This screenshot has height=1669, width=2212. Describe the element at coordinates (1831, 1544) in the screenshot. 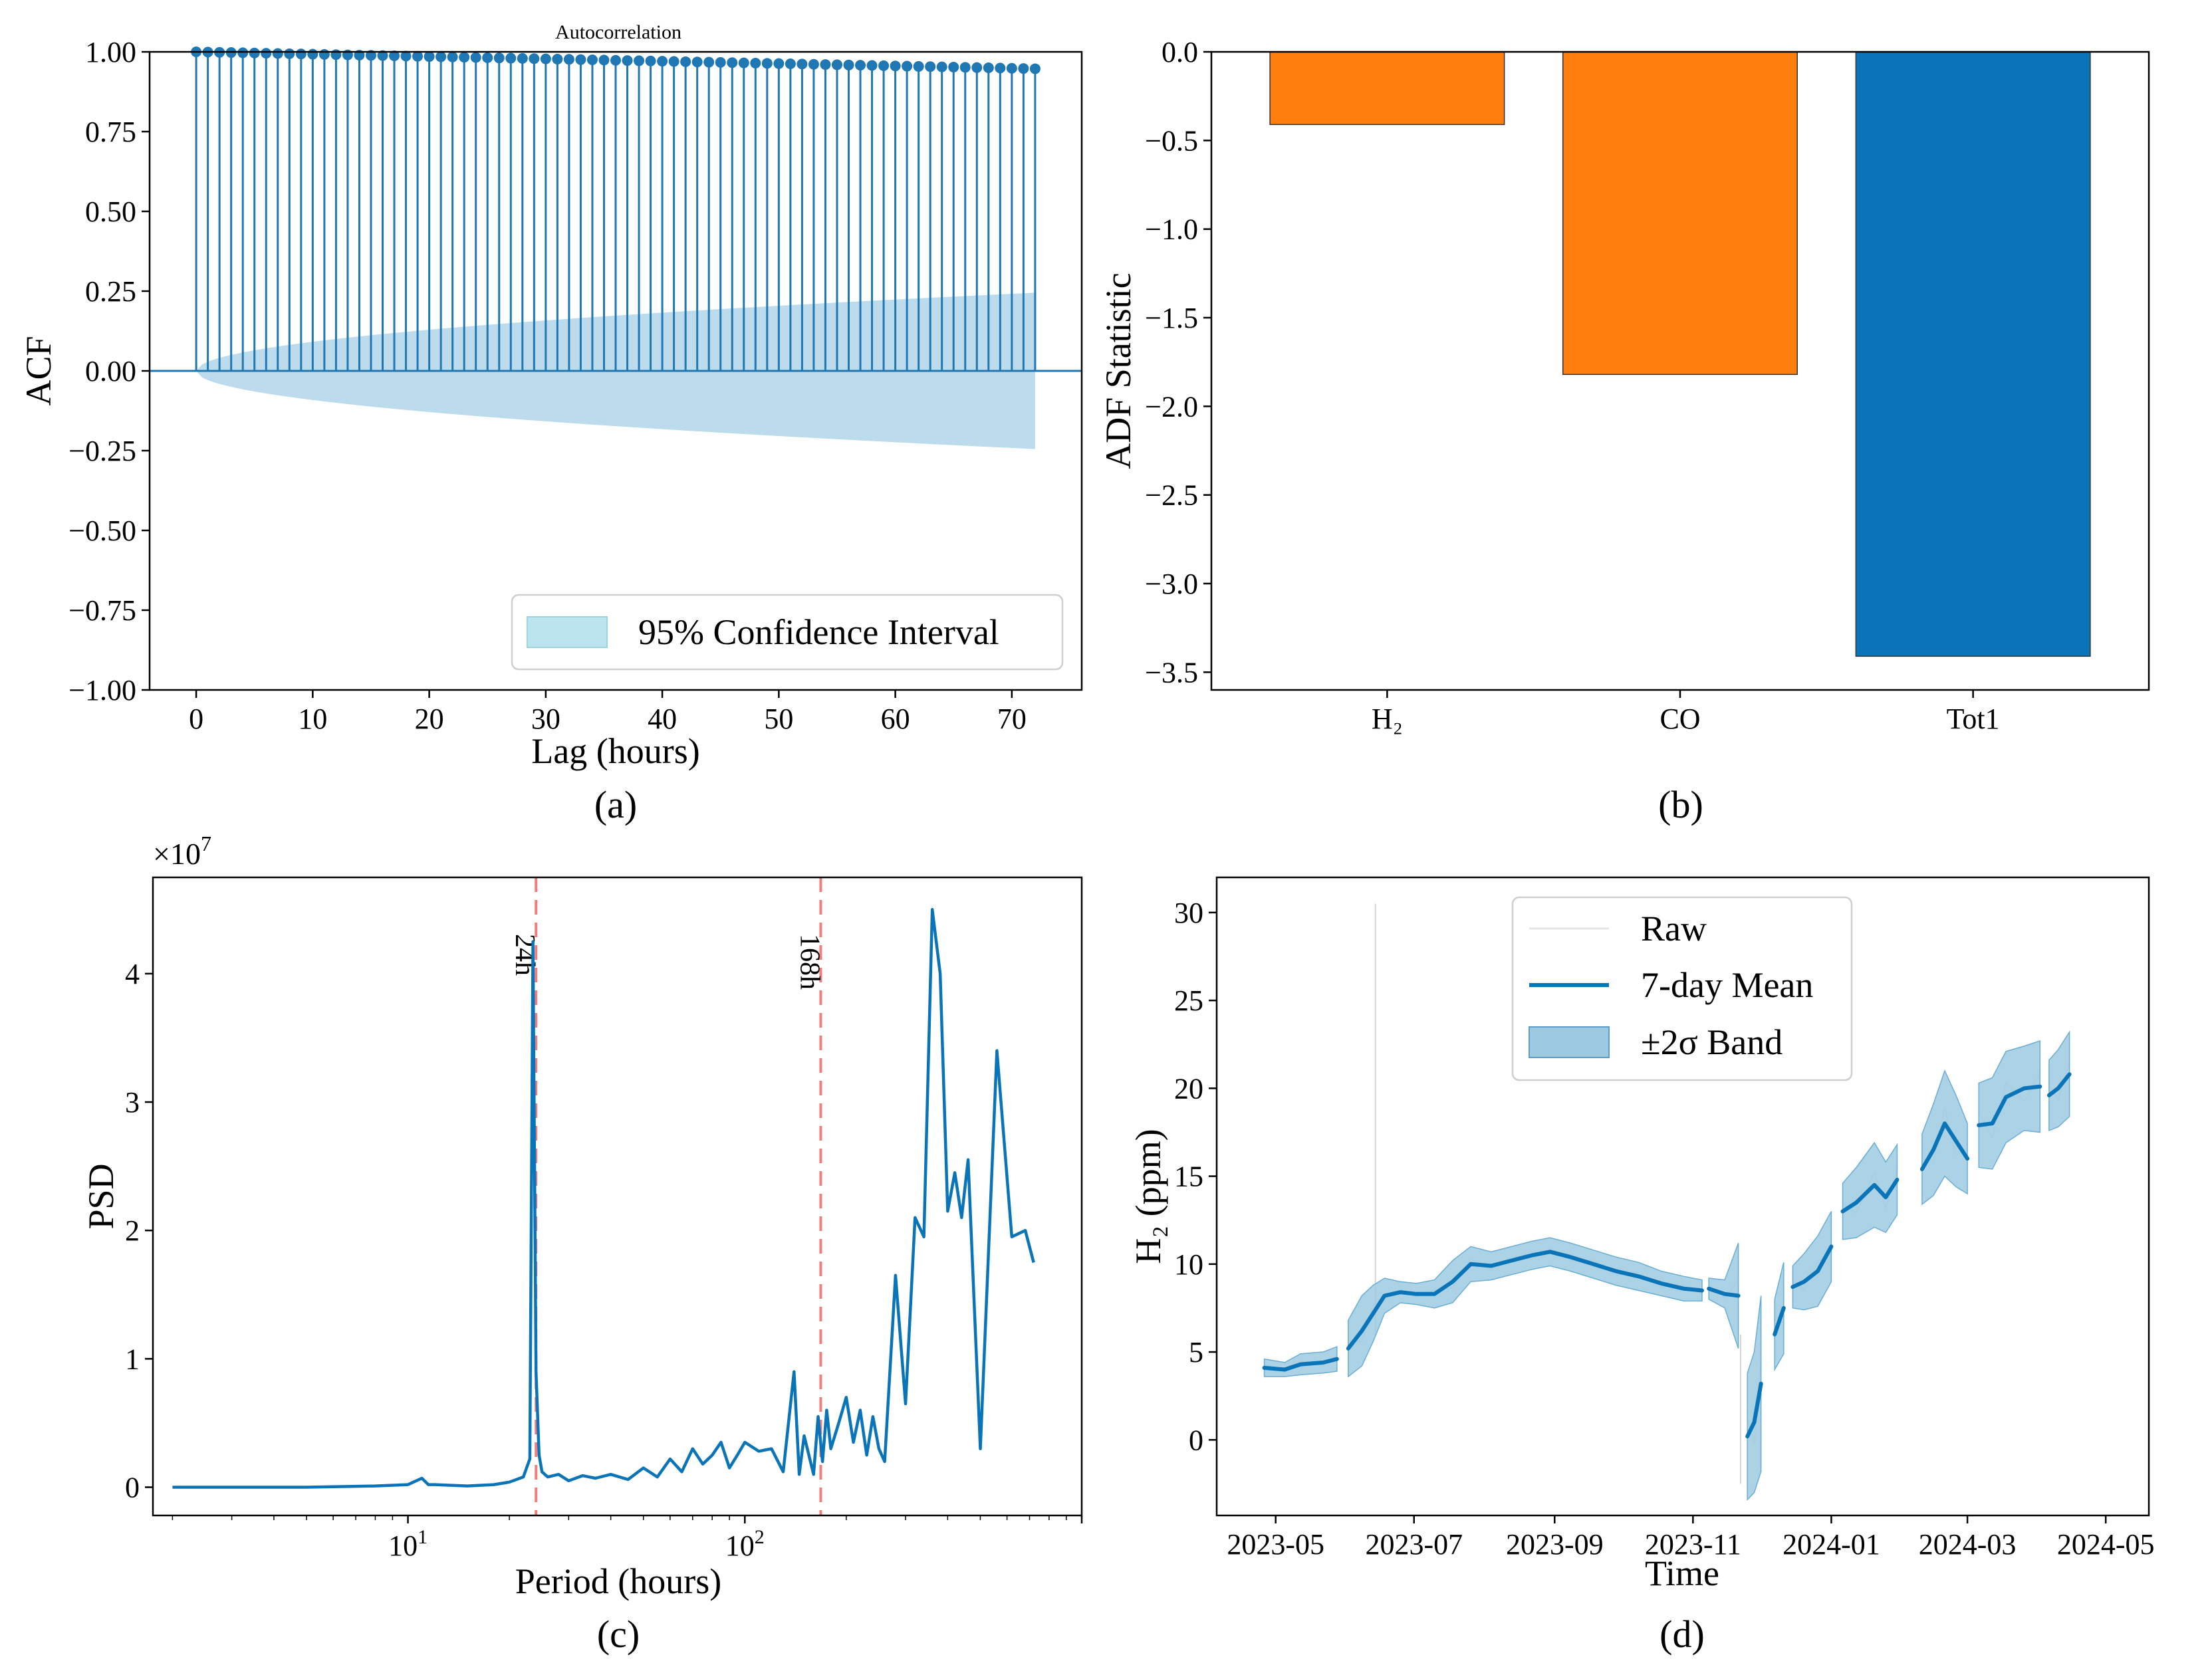

I see `h2-x-tick-label: 2024-01` at that location.